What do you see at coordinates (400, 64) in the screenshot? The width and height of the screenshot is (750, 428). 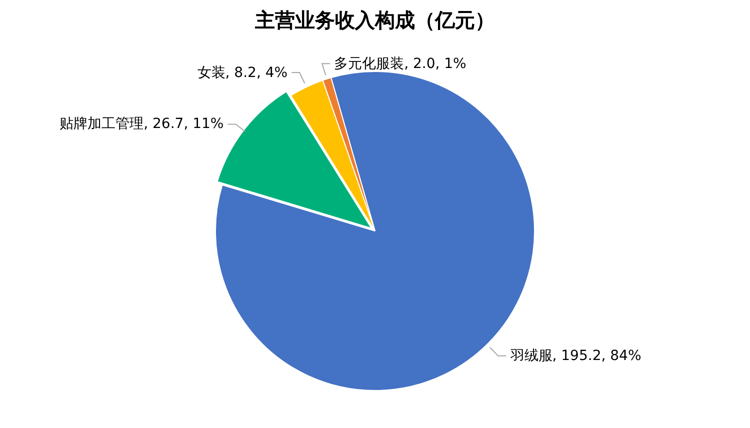 I see `slice-label: 多元化服装, 2.0, 1%` at bounding box center [400, 64].